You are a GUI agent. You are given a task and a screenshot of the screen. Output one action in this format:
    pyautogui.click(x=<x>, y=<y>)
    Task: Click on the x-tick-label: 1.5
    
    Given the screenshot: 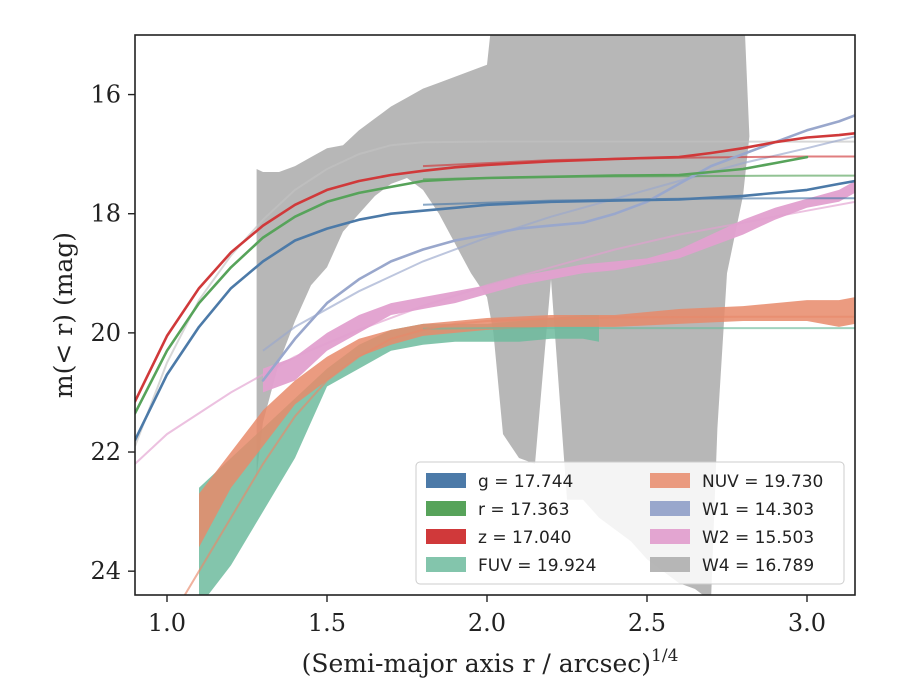 What is the action you would take?
    pyautogui.click(x=327, y=623)
    